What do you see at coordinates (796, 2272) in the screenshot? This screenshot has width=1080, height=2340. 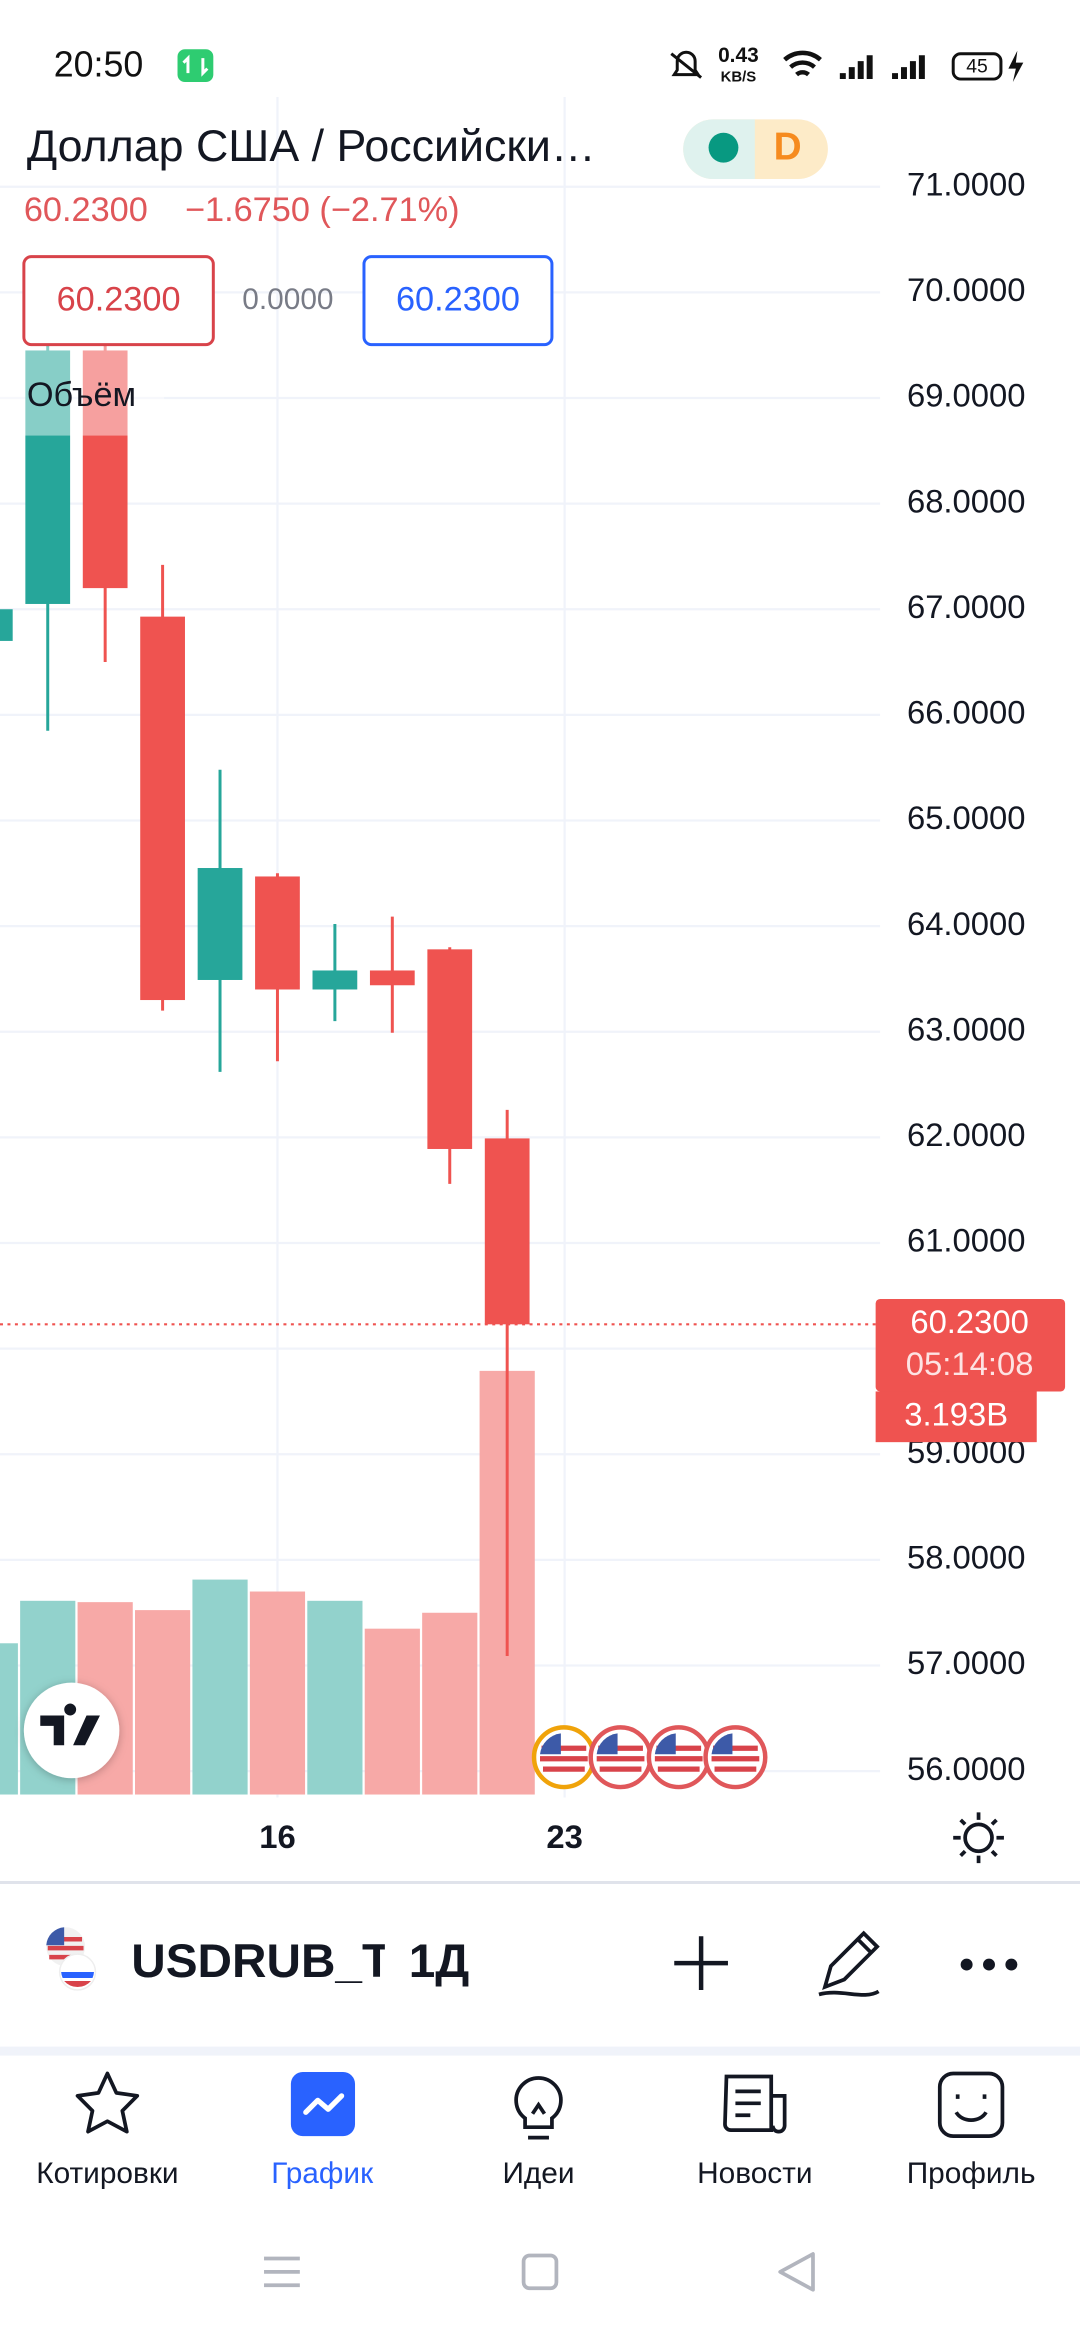 I see `back-key` at bounding box center [796, 2272].